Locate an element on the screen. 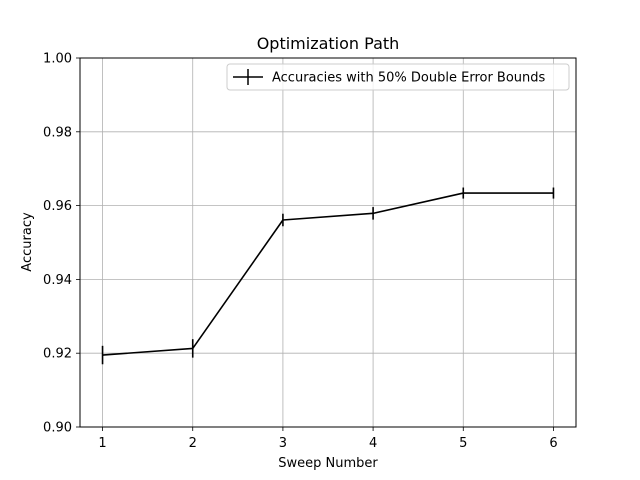  legend: Accuracies with 50% Double Error Bounds is located at coordinates (398, 77).